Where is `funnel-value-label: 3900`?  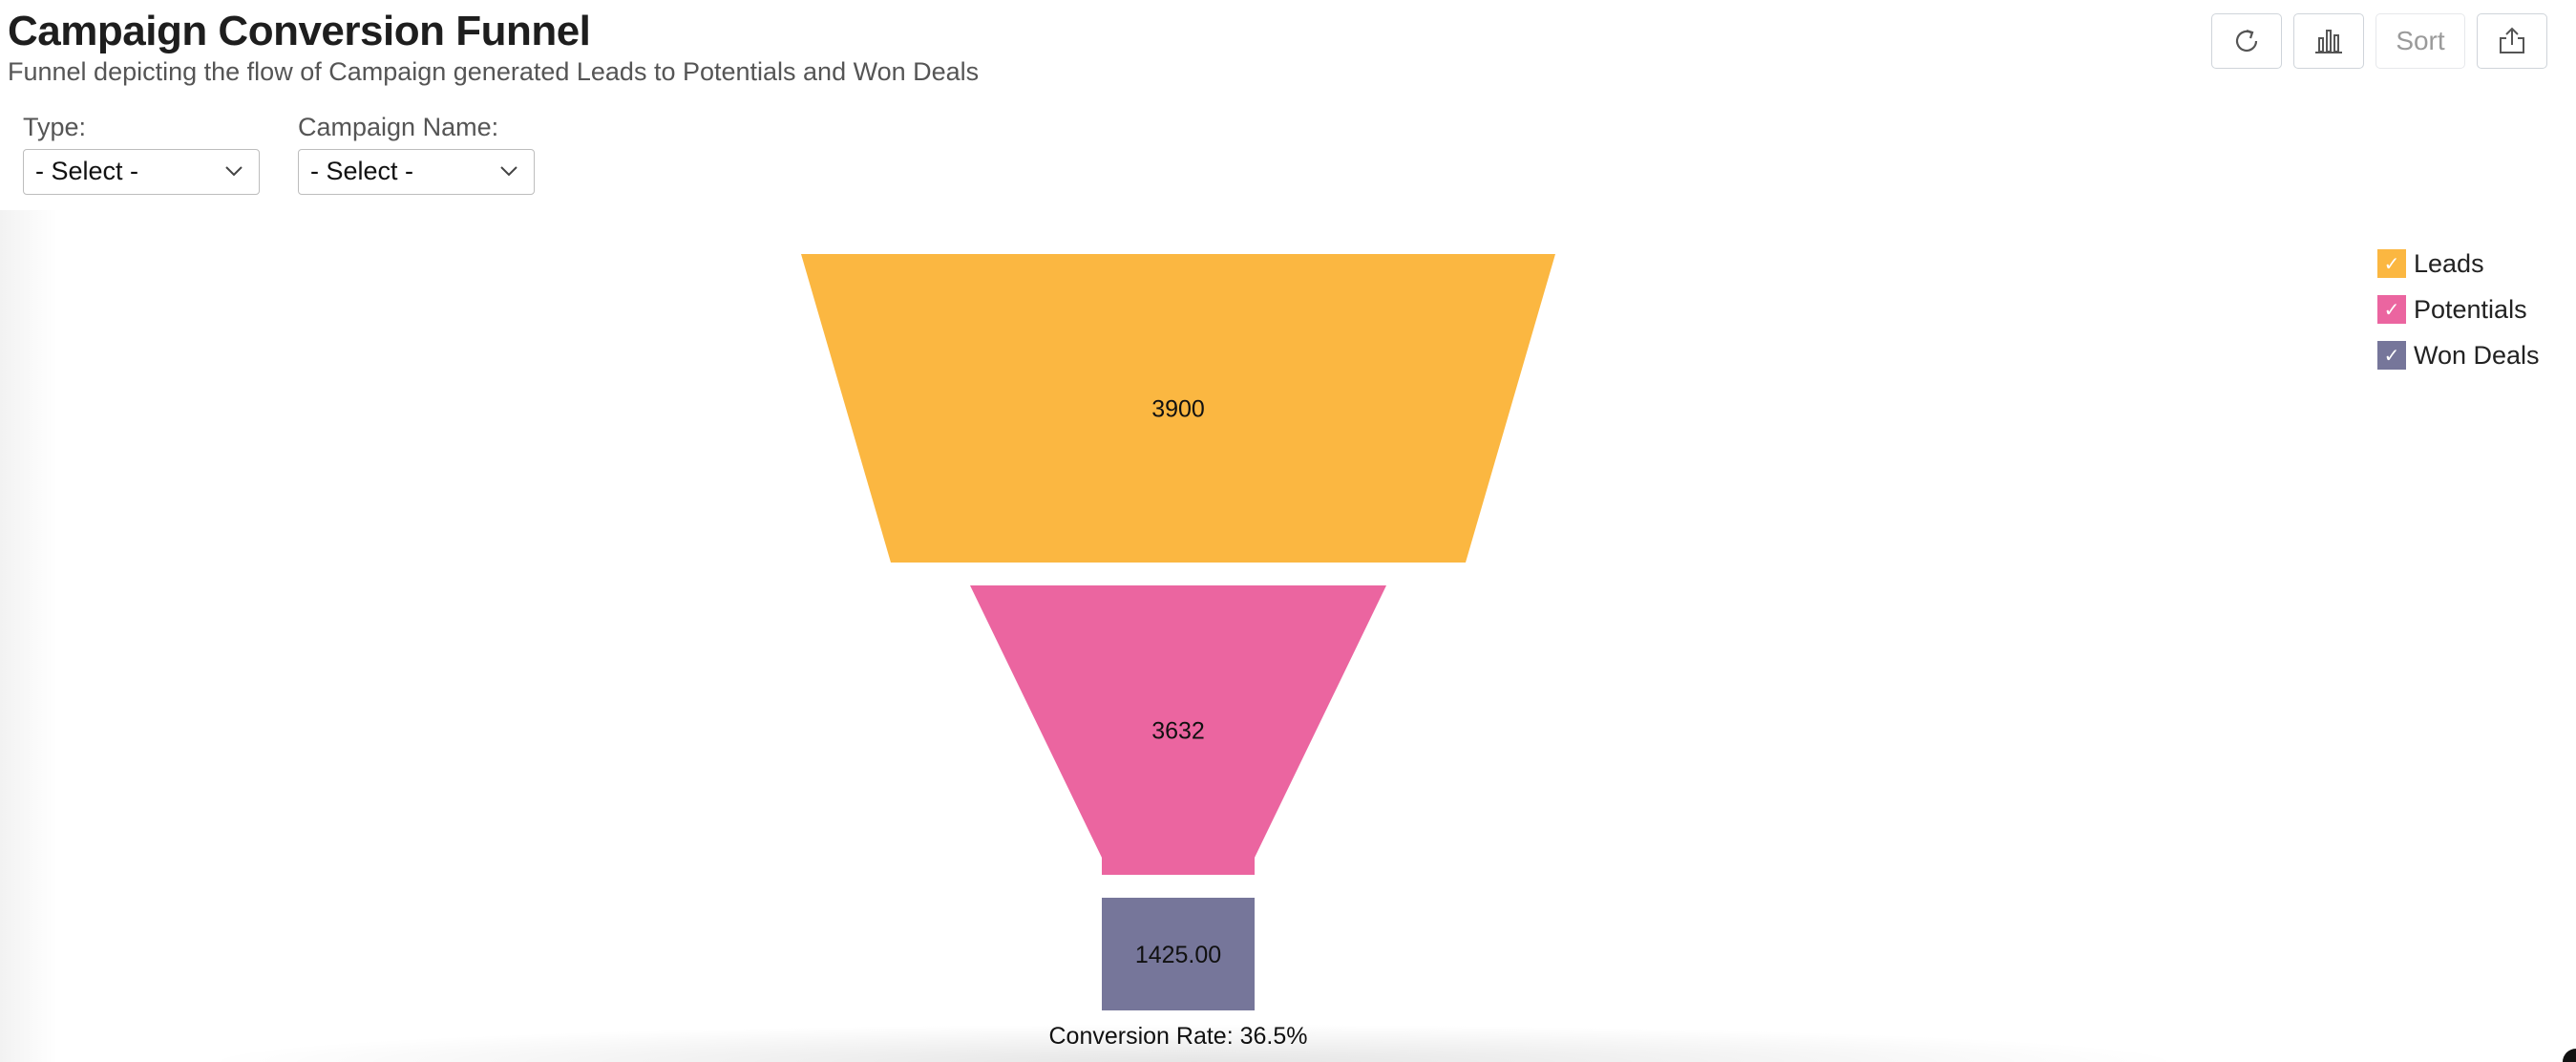 funnel-value-label: 3900 is located at coordinates (1178, 409).